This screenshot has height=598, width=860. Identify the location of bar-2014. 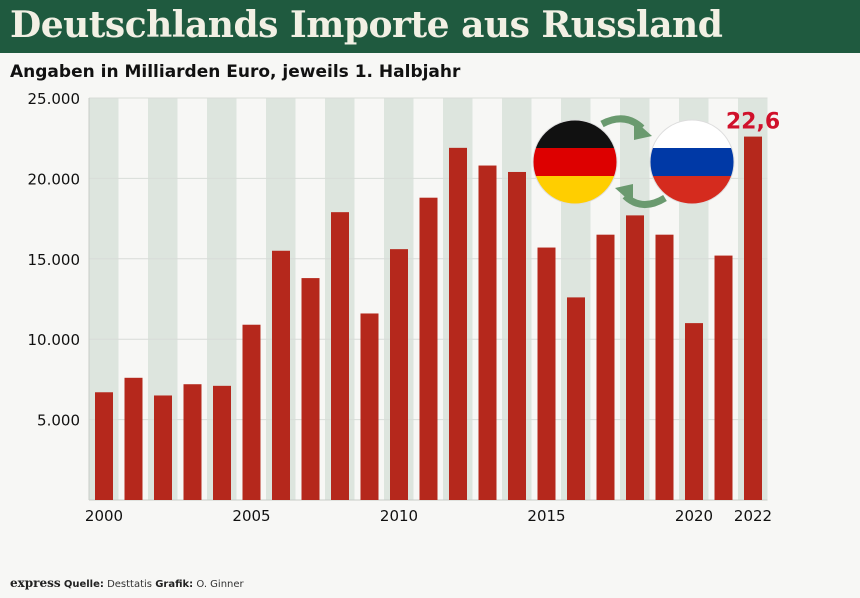
(517, 335).